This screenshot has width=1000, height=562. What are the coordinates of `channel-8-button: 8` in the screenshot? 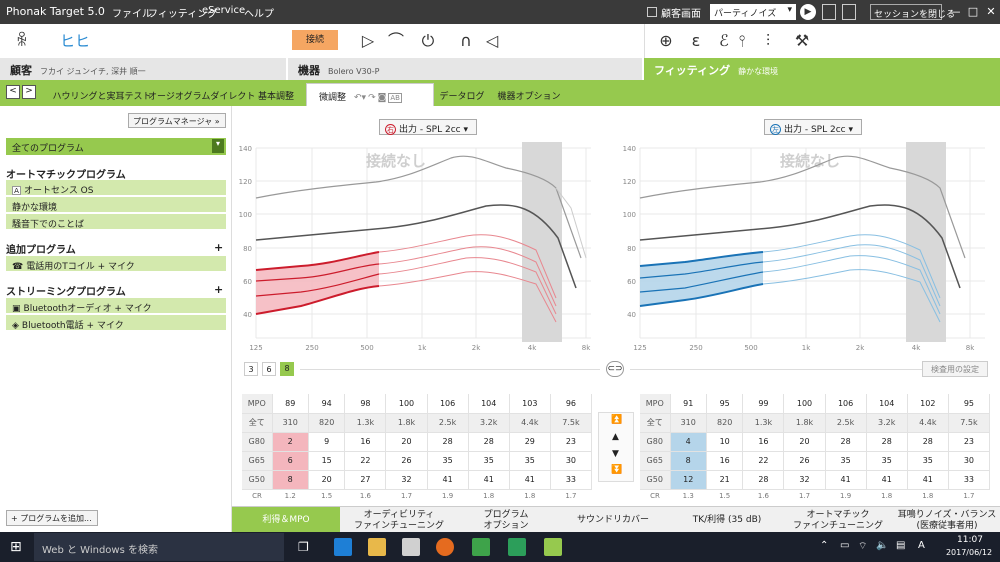 It's located at (287, 369).